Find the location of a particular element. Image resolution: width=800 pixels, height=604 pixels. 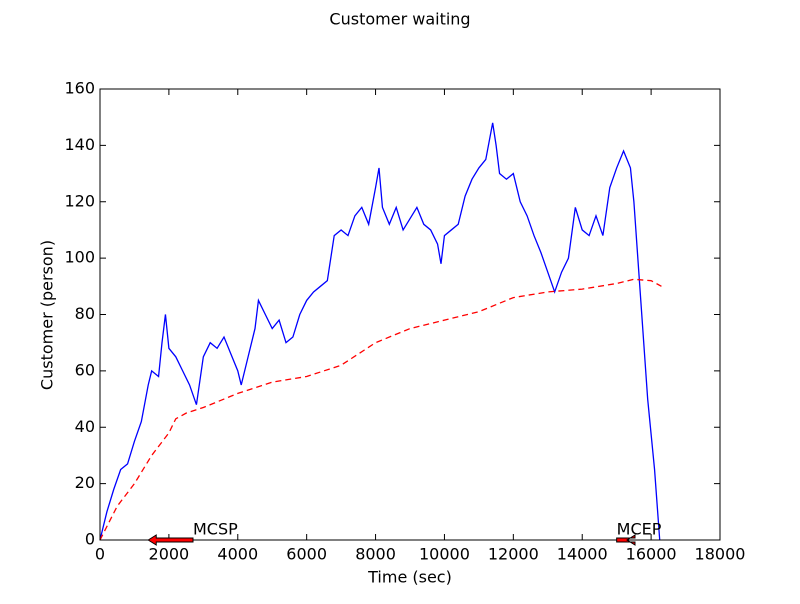

annotation-text: MCEP is located at coordinates (639, 529).